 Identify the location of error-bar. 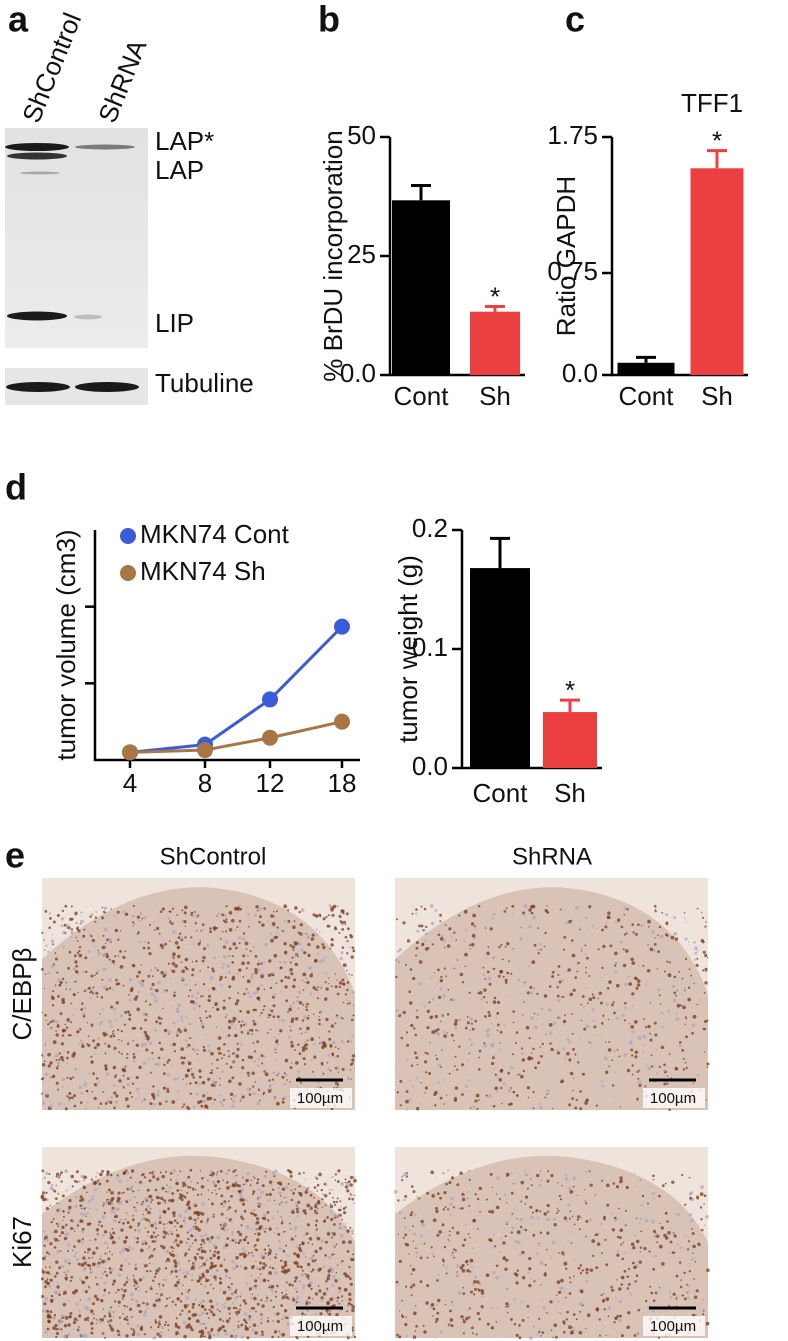
(570, 705).